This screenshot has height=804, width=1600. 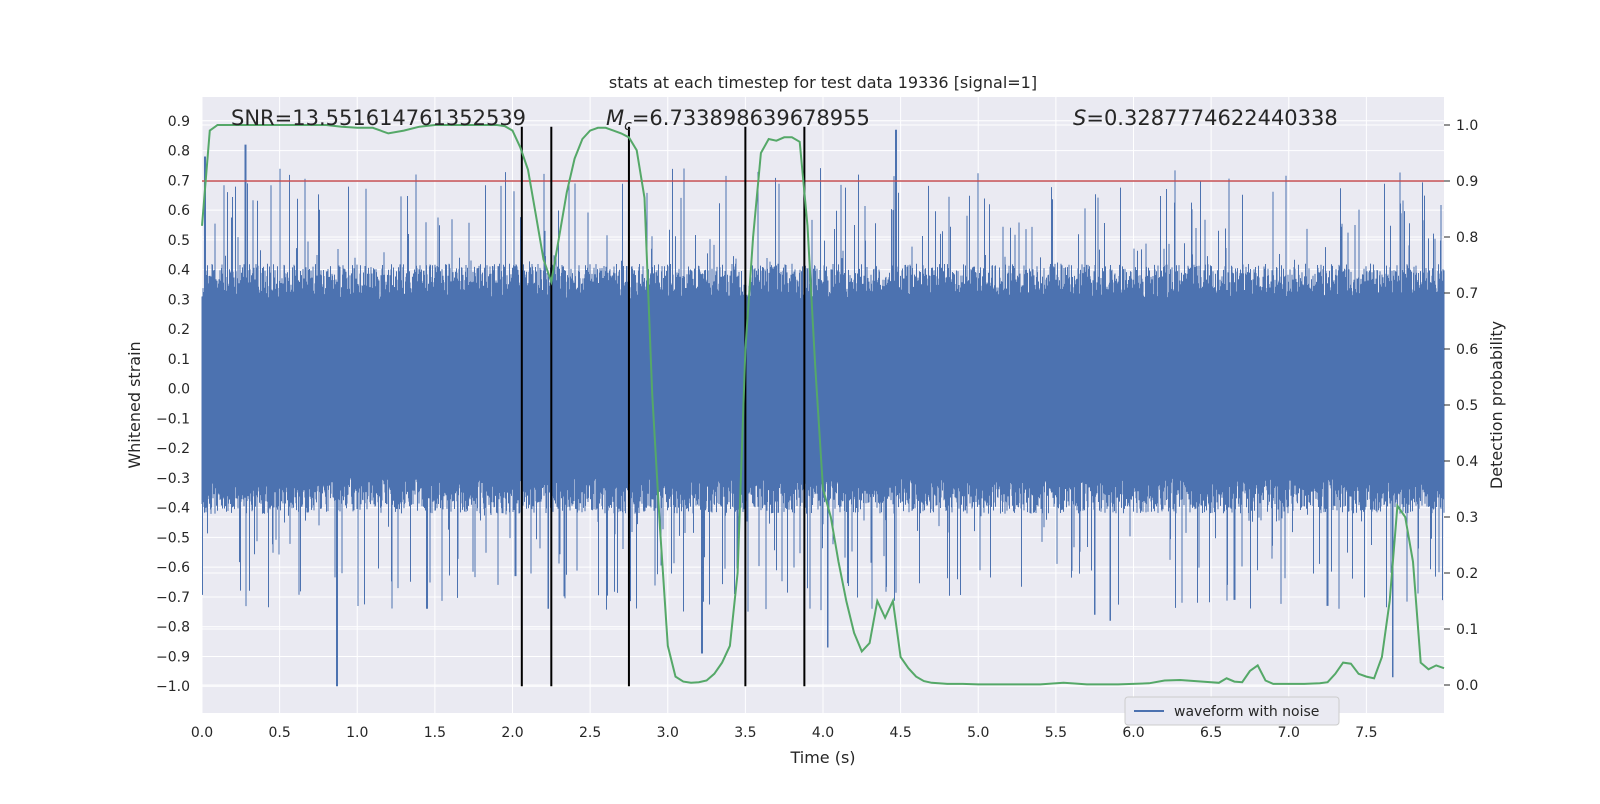 What do you see at coordinates (628, 126) in the screenshot?
I see `chirp-mass-subscript: c` at bounding box center [628, 126].